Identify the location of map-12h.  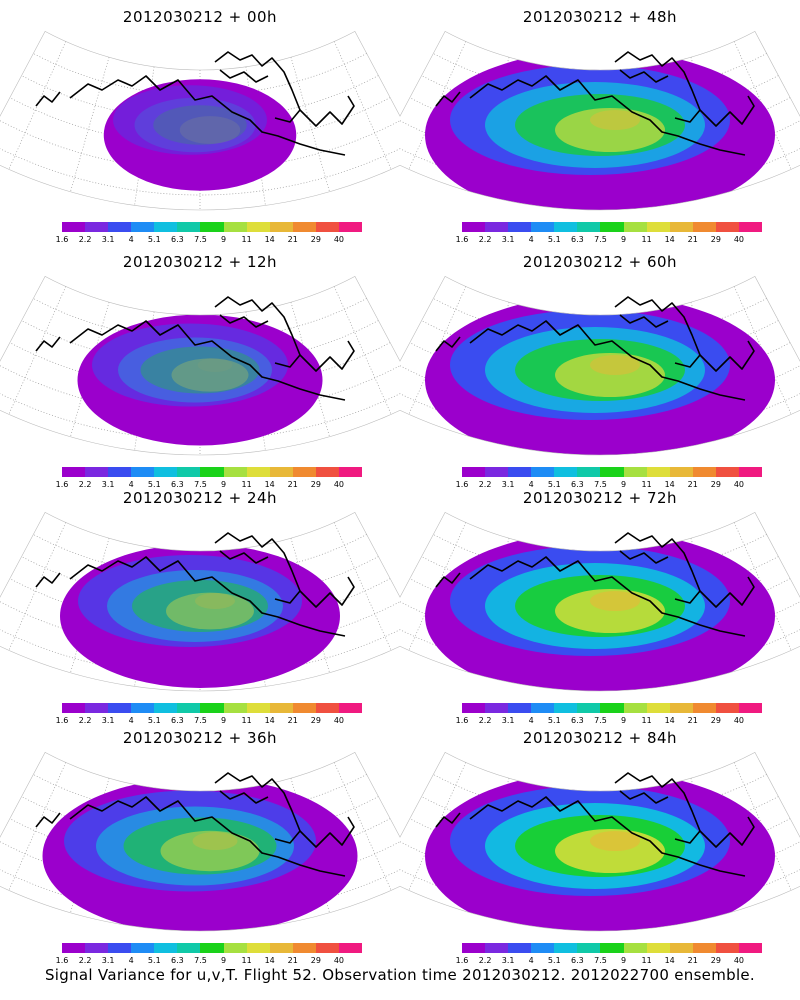
(200, 365).